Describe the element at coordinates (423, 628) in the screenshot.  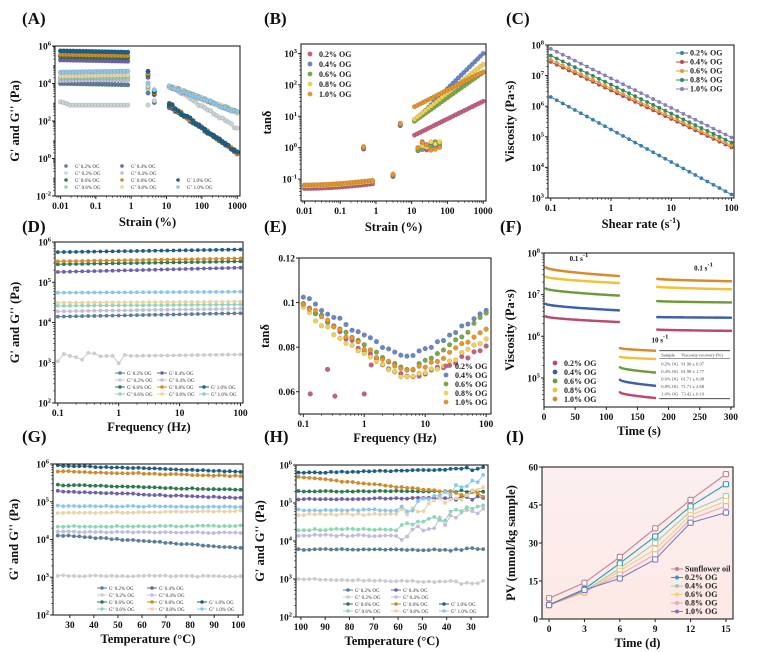
I see `x-tick-label: 50` at that location.